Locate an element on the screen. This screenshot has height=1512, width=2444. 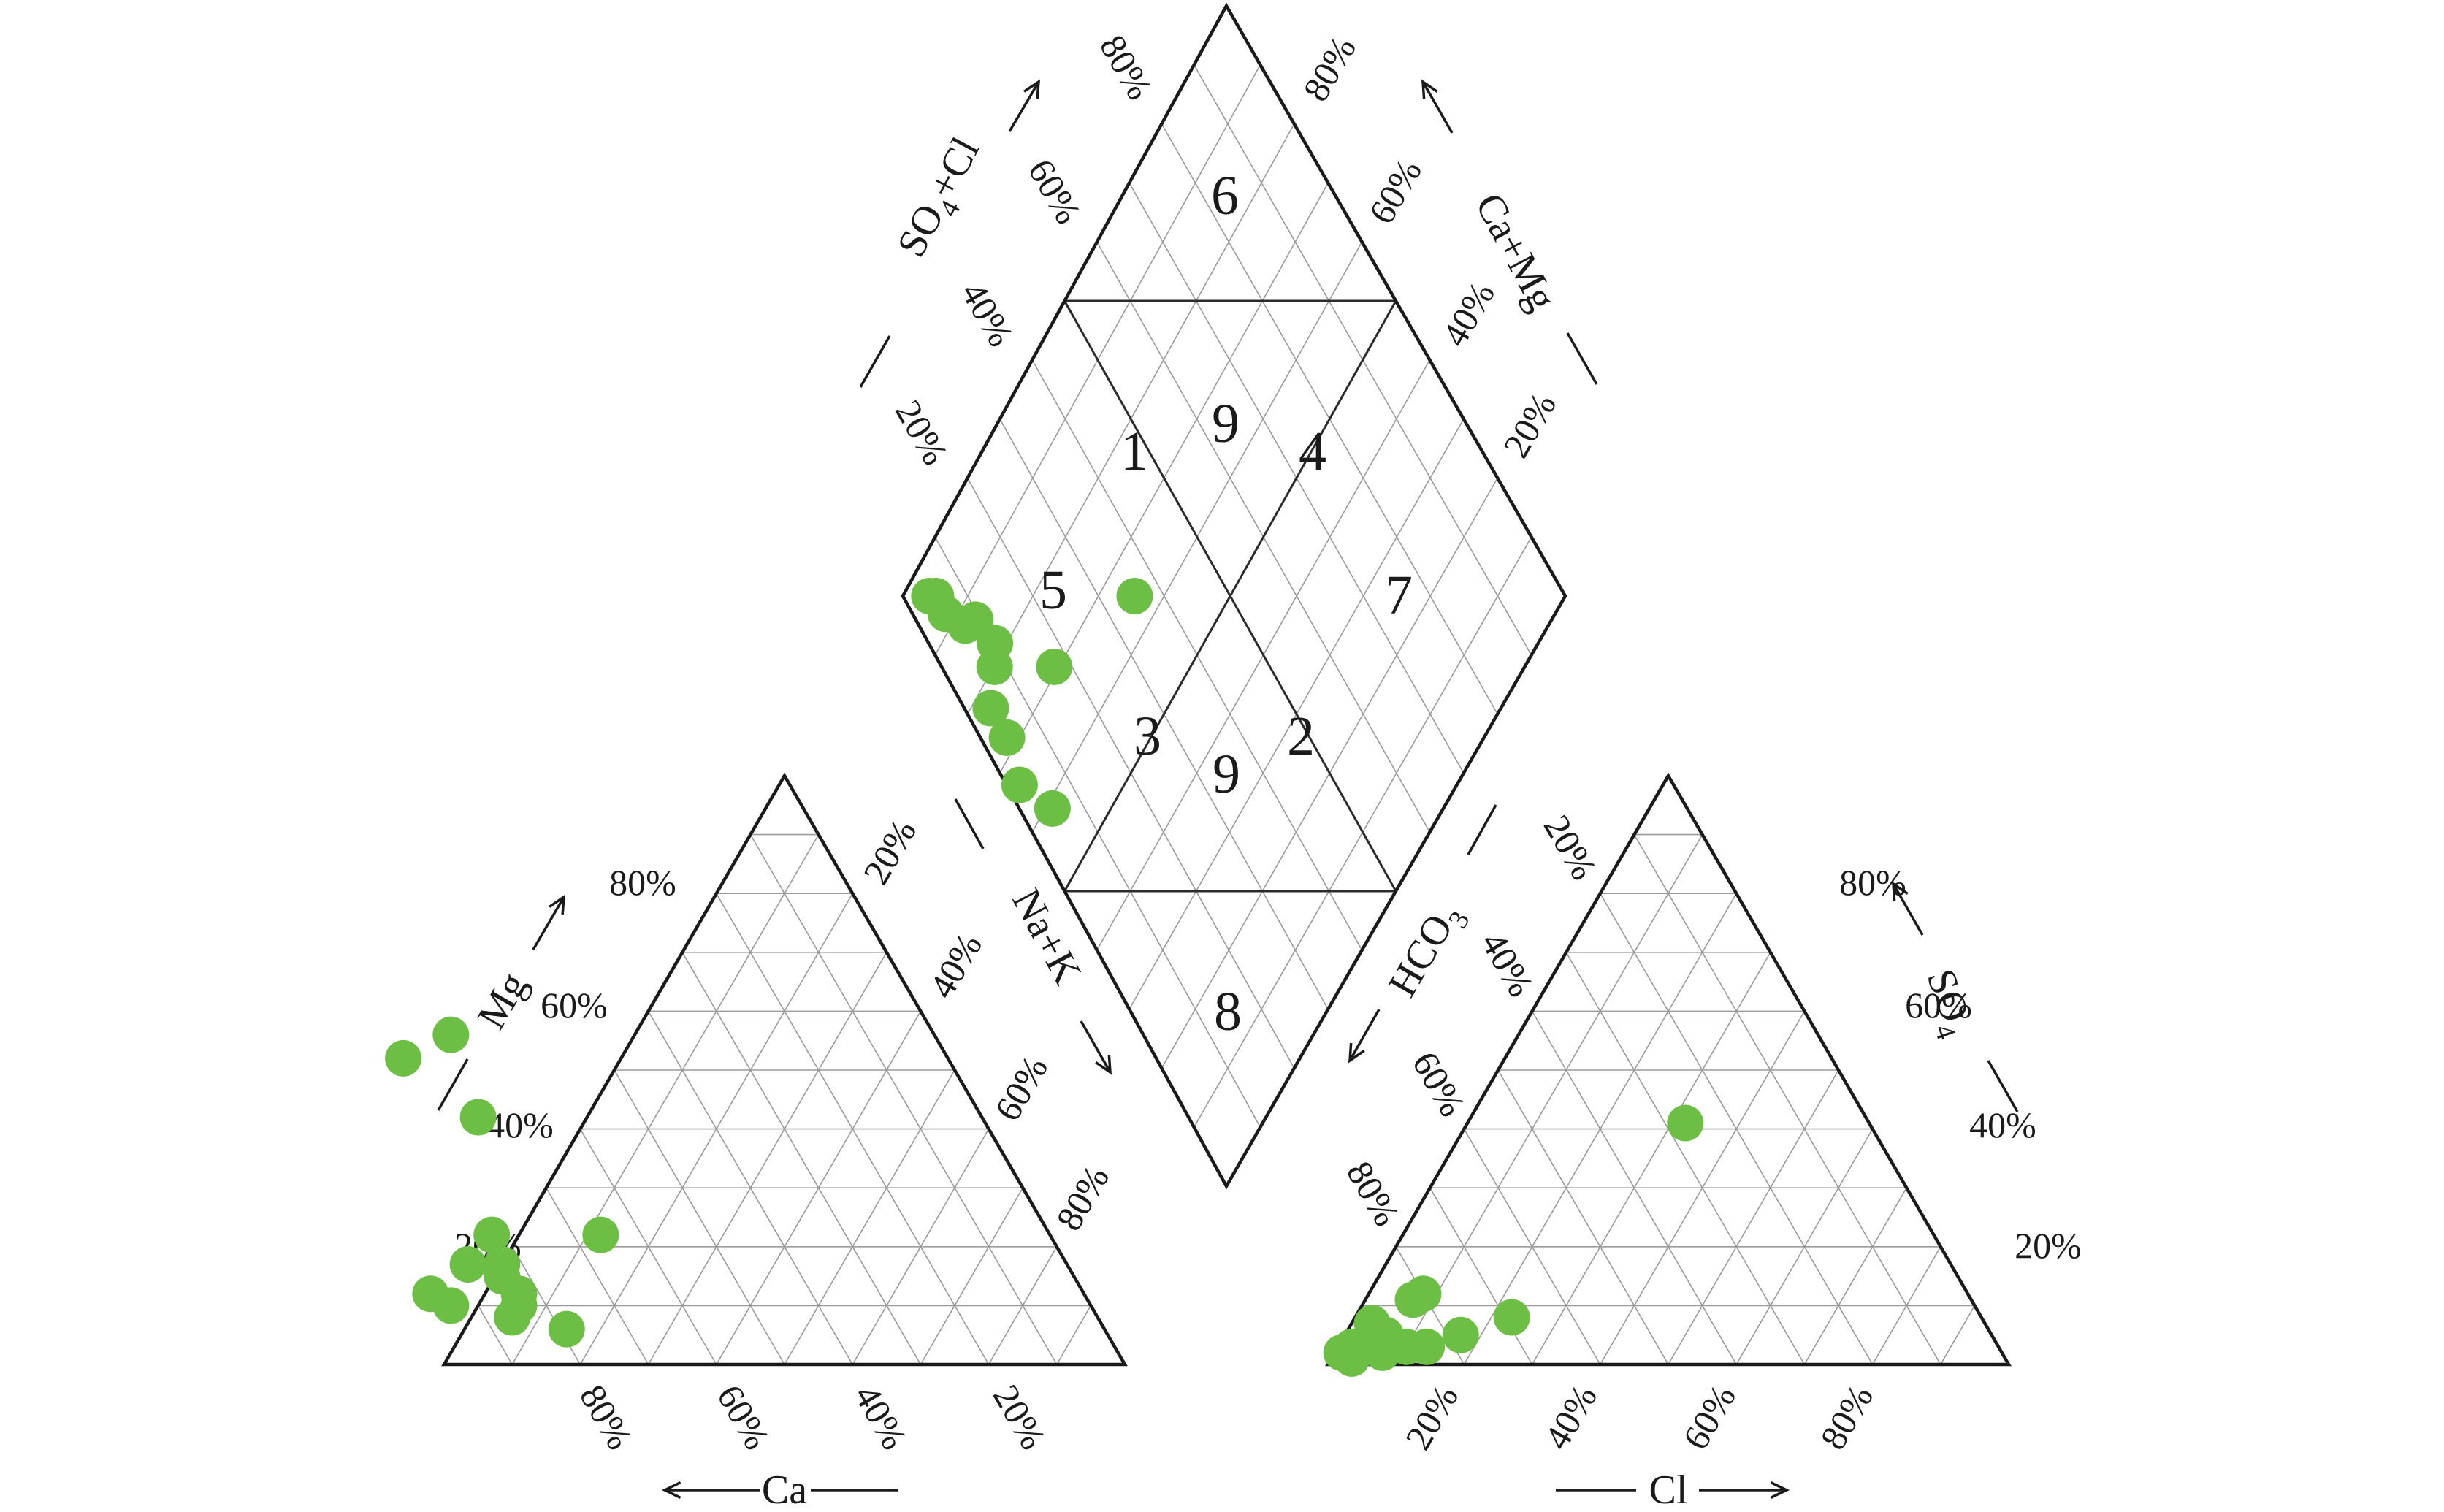
cation-left-tick-label: 80% is located at coordinates (643, 882).